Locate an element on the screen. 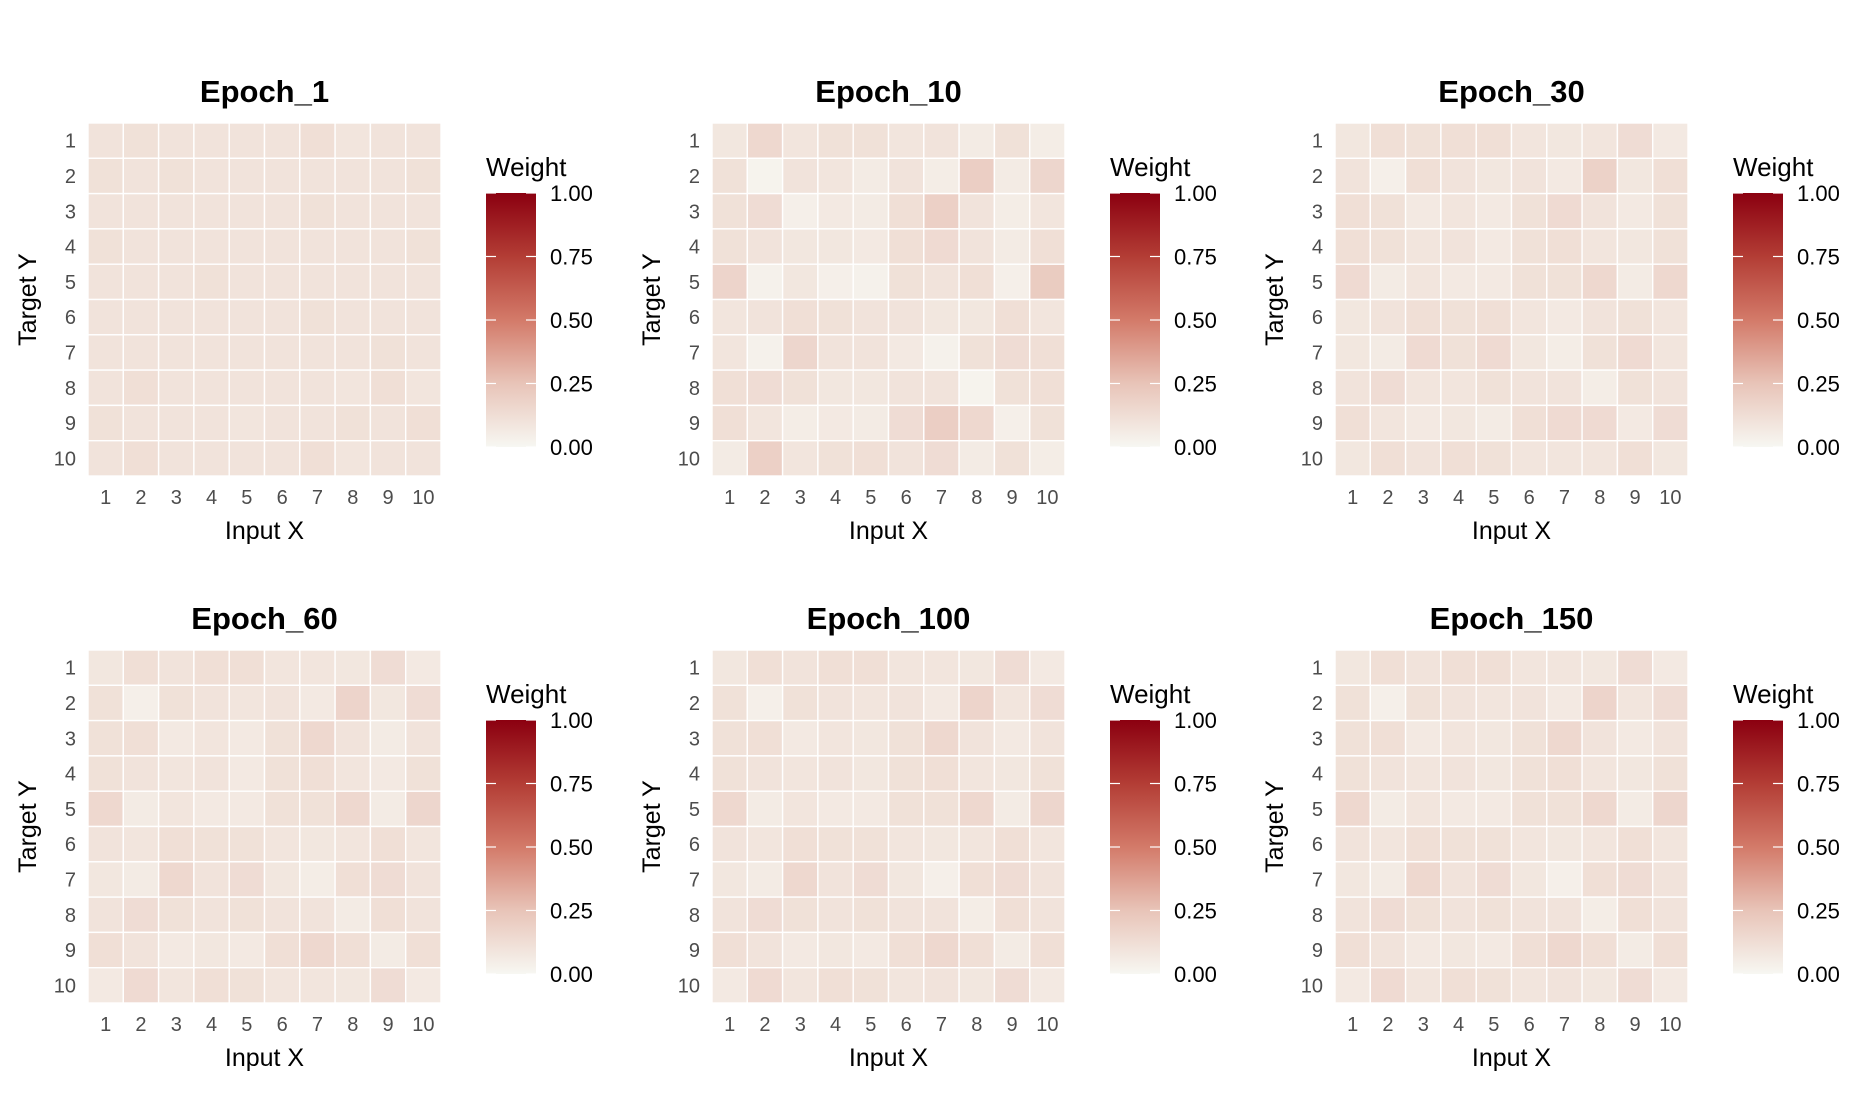 The image size is (1870, 1100). x-tick-label: 1 is located at coordinates (1352, 1025).